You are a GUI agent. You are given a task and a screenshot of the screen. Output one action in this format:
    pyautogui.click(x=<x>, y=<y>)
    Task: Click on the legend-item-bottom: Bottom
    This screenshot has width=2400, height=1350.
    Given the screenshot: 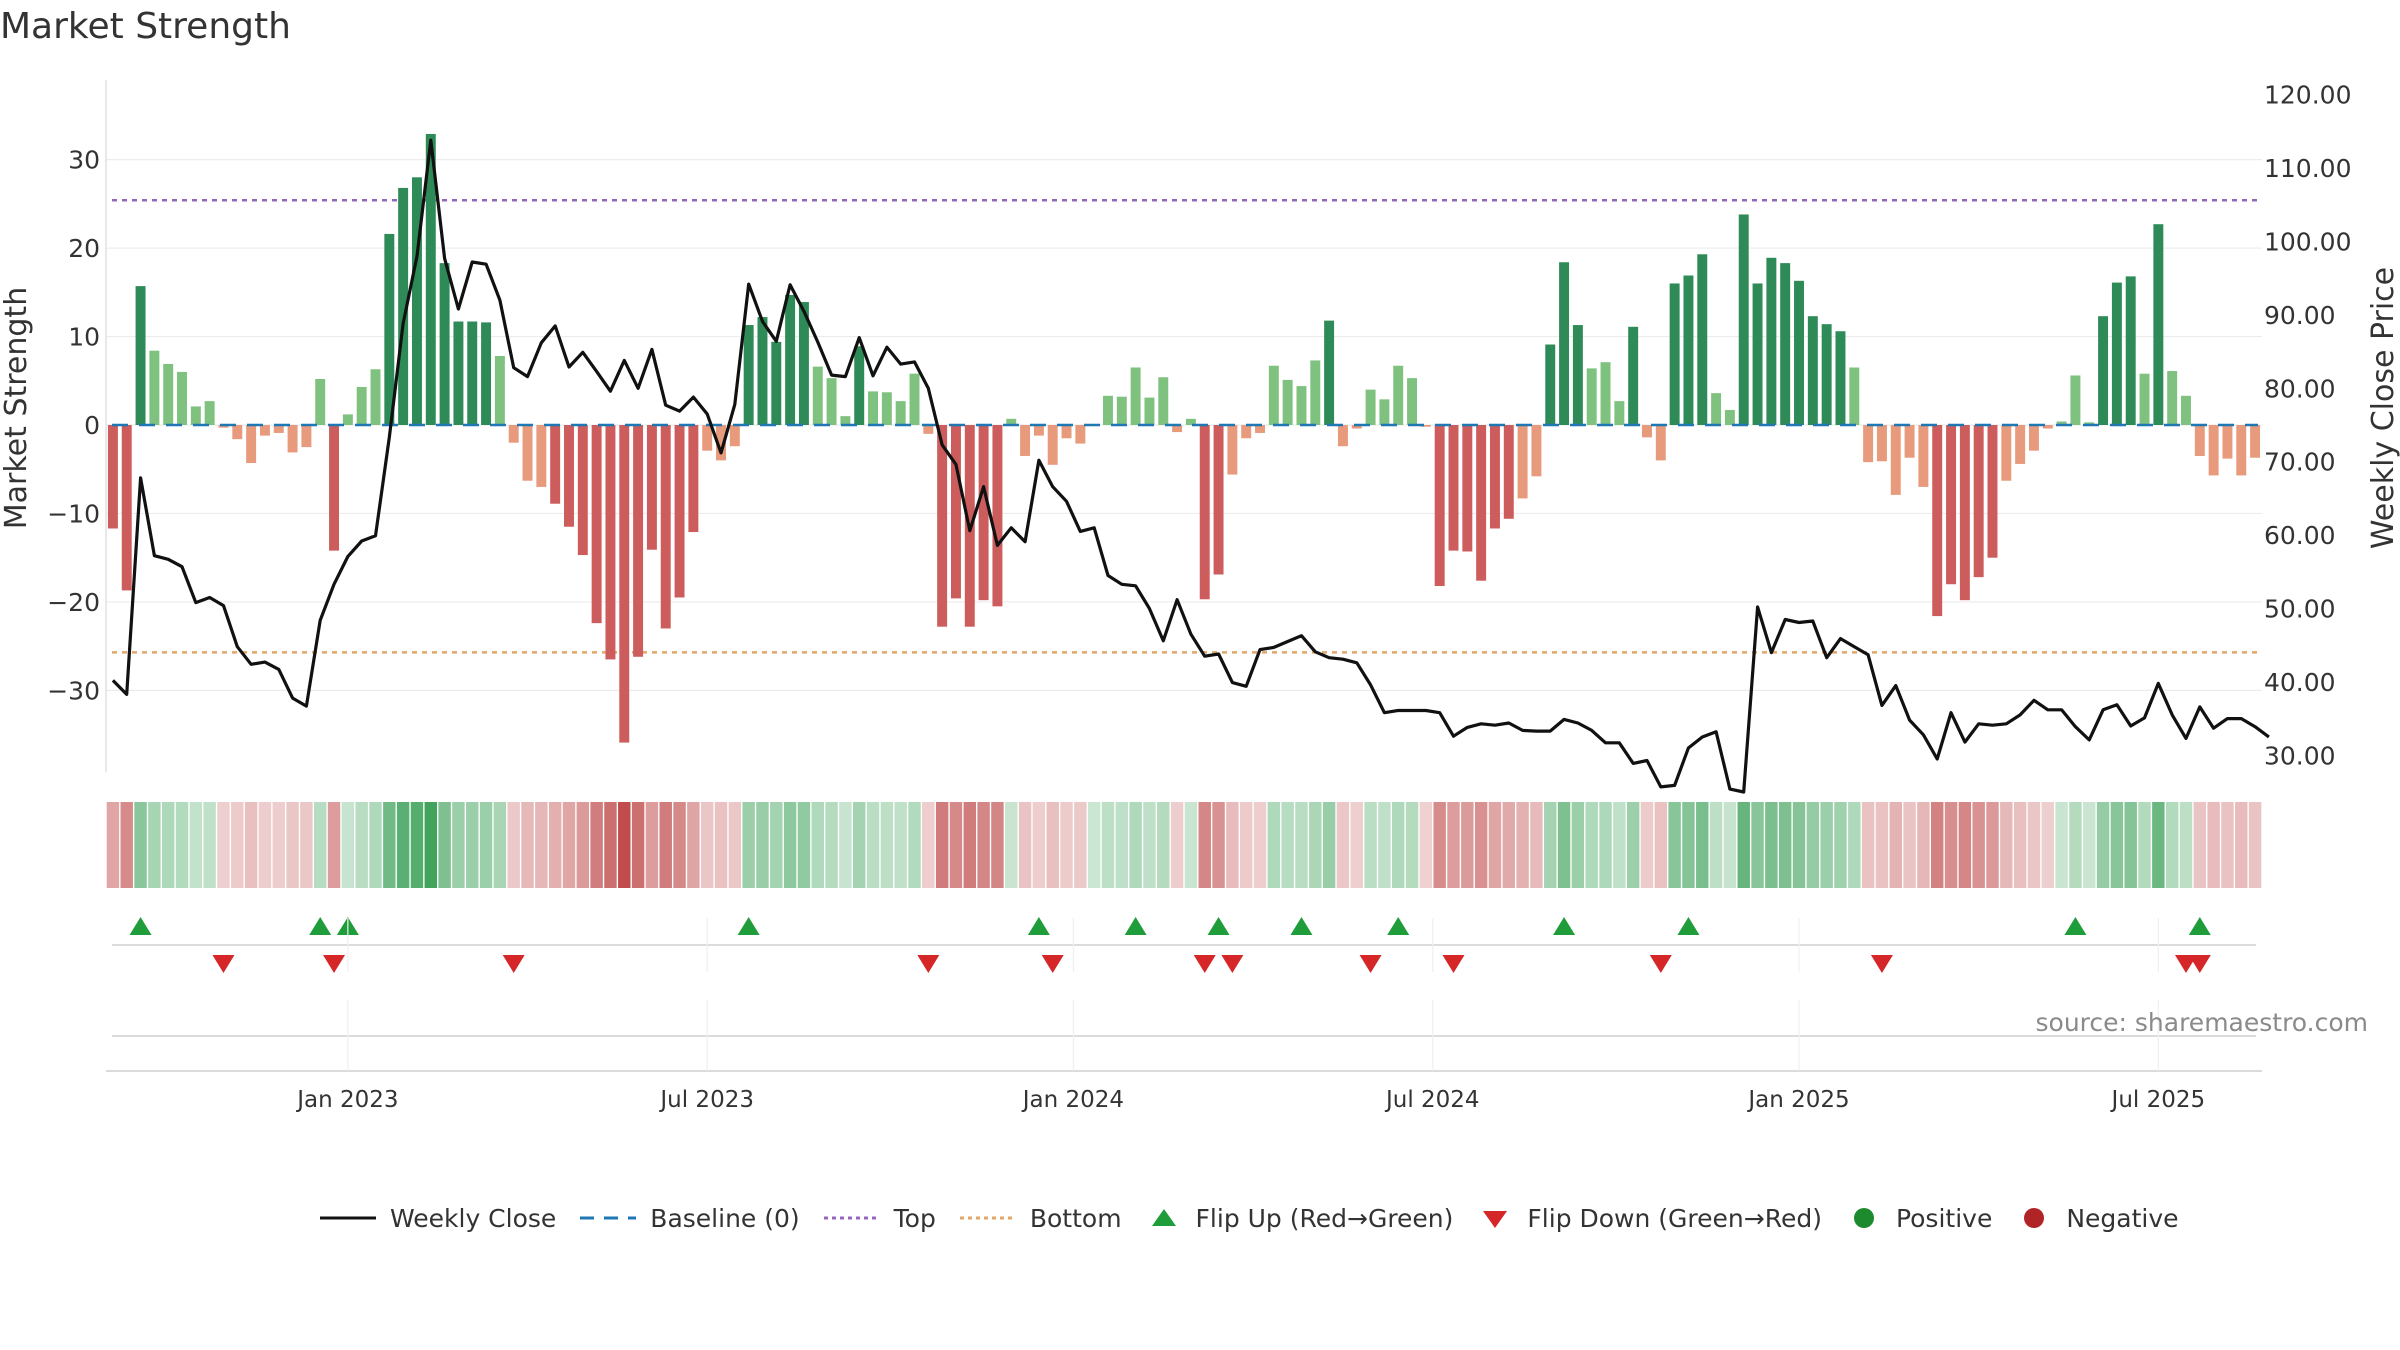 What is the action you would take?
    pyautogui.click(x=1040, y=1218)
    